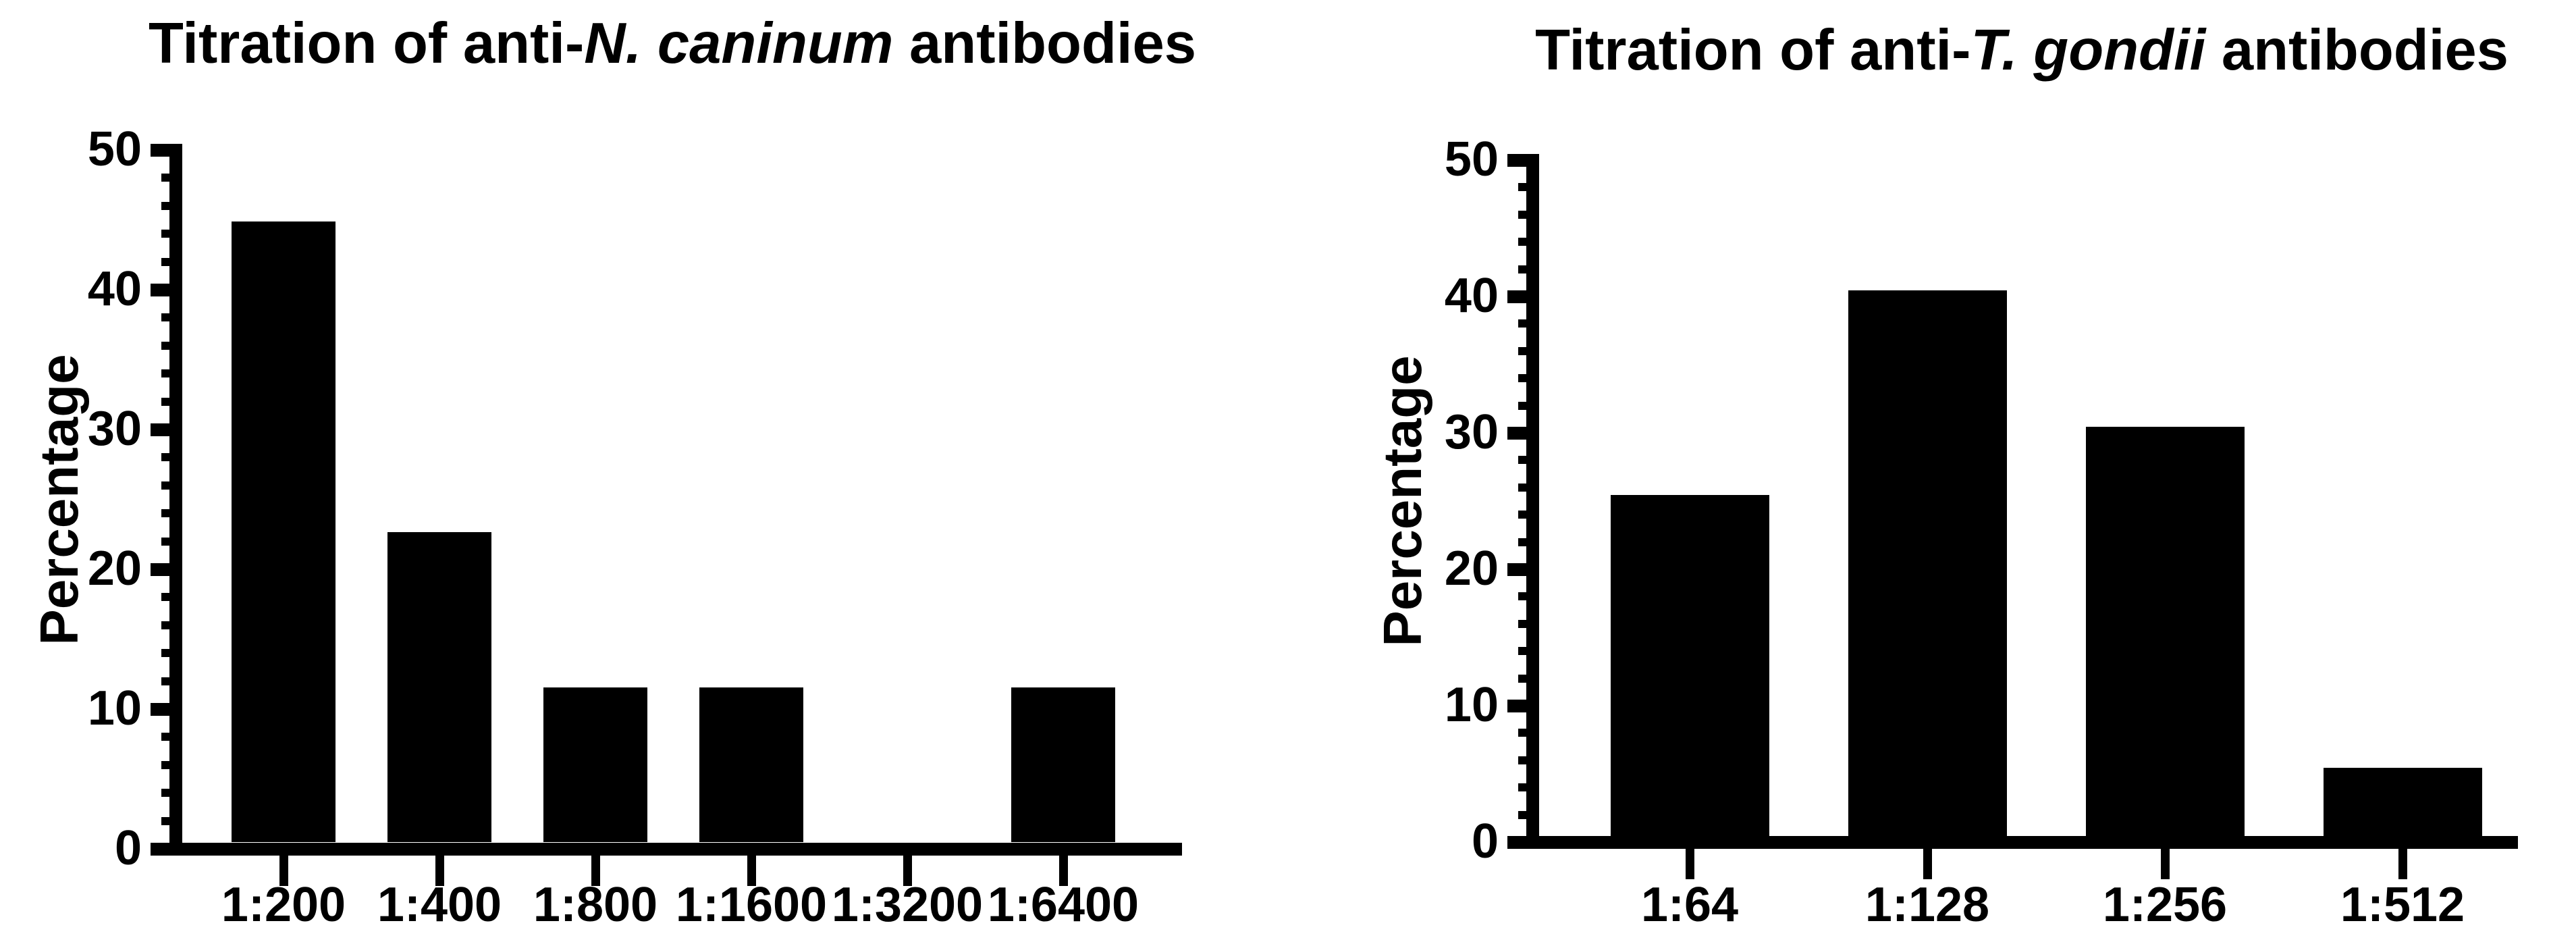 This screenshot has height=940, width=2576. I want to click on x-tick-label: 1:128, so click(1927, 905).